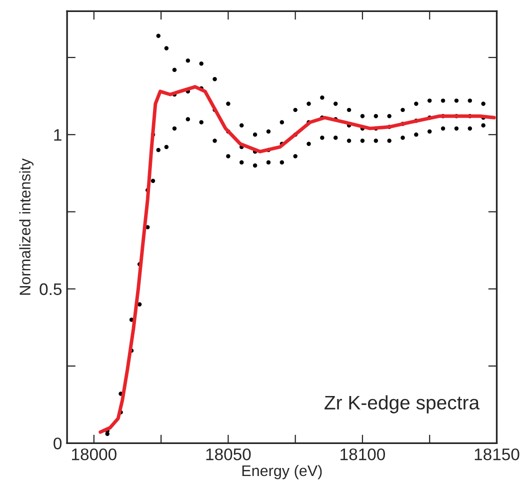  What do you see at coordinates (58, 444) in the screenshot?
I see `y-tick-label: 0` at bounding box center [58, 444].